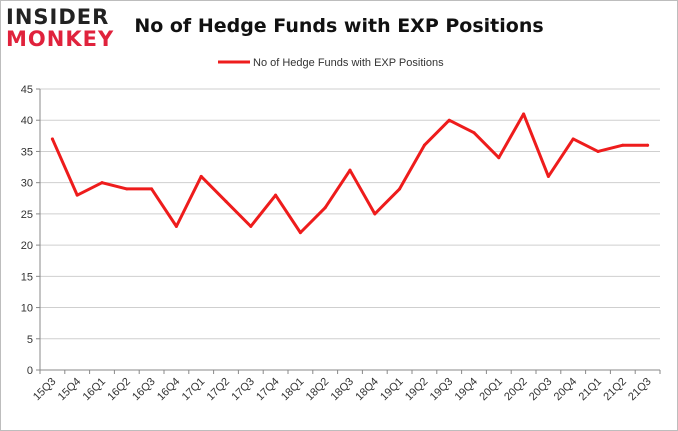  What do you see at coordinates (70, 390) in the screenshot?
I see `x-tick-label: 15Q4` at bounding box center [70, 390].